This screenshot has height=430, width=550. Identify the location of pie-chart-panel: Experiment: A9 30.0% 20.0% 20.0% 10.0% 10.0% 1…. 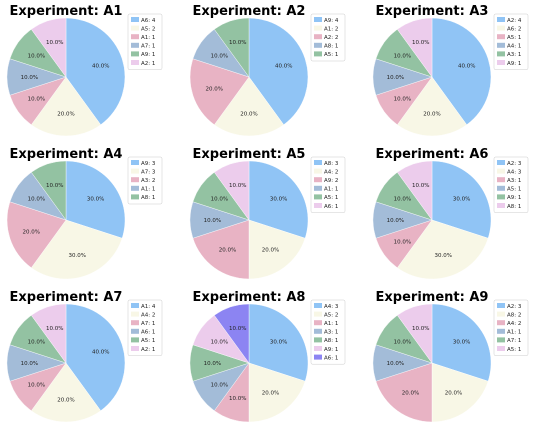
(450, 356).